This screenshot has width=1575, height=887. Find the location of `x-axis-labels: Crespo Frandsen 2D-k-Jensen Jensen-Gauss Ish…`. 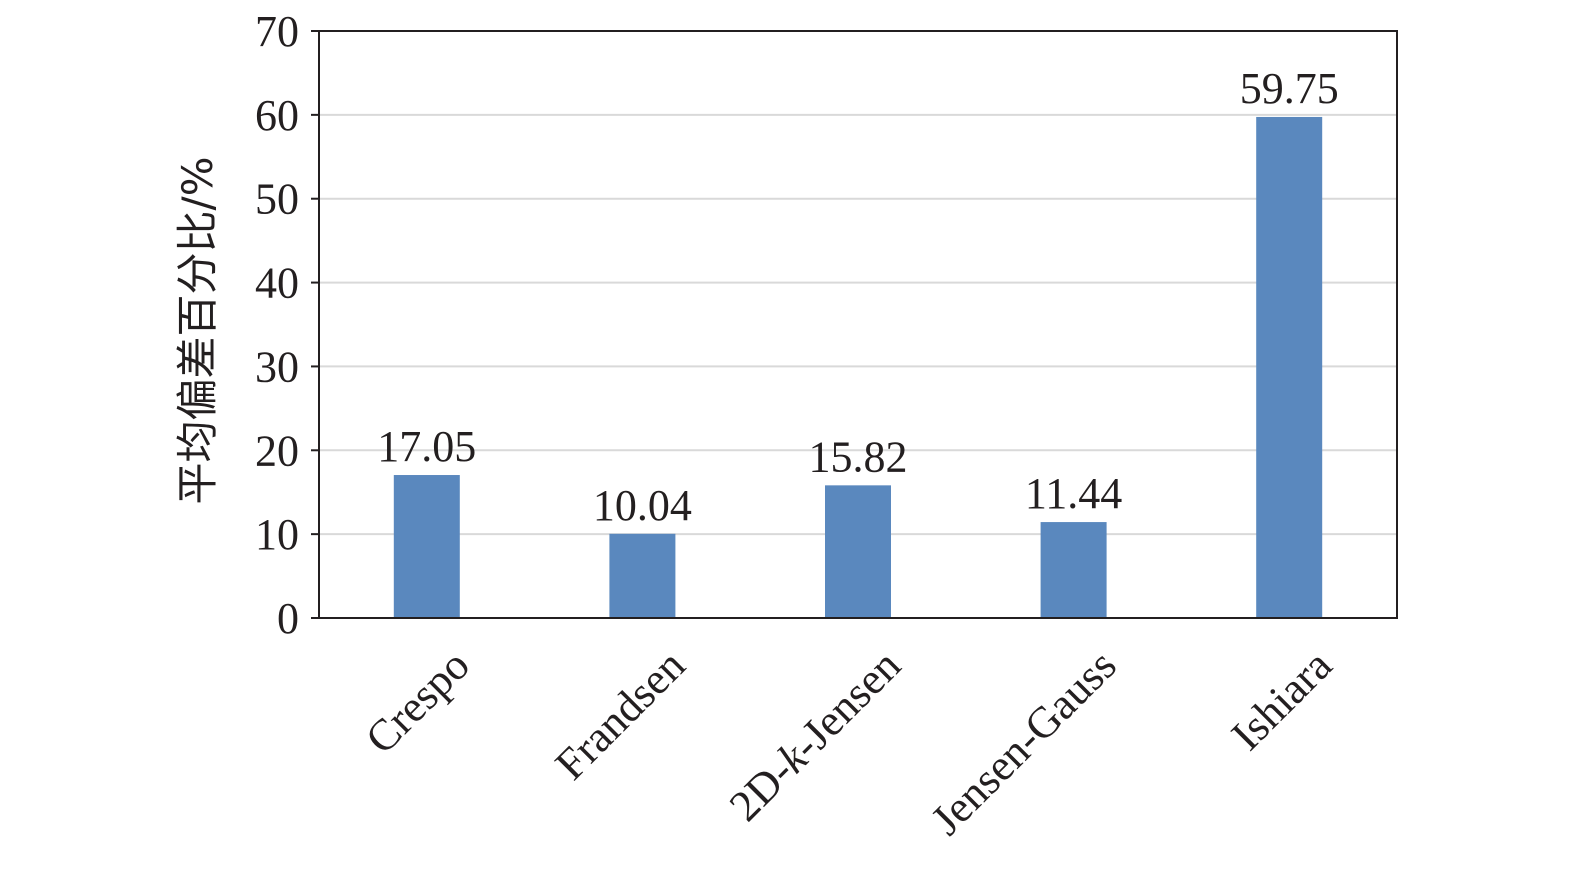

x-axis-labels: Crespo Frandsen 2D-k-Jensen Jensen-Gauss Ish… is located at coordinates (848, 742).